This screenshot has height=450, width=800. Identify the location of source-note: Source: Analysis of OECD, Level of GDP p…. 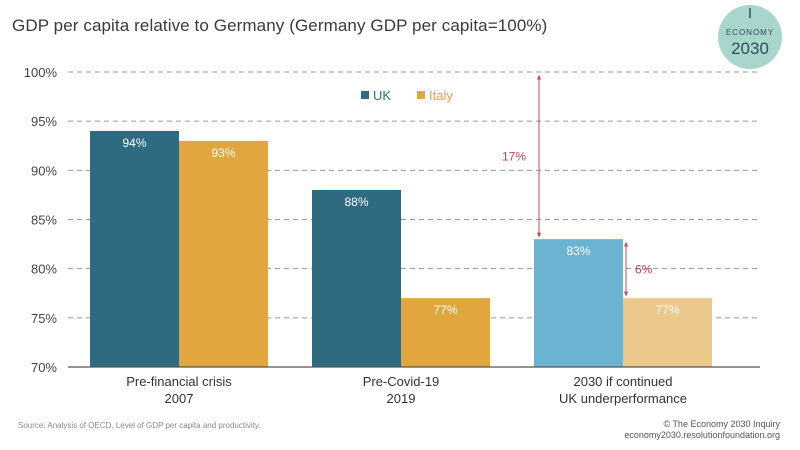
(139, 425).